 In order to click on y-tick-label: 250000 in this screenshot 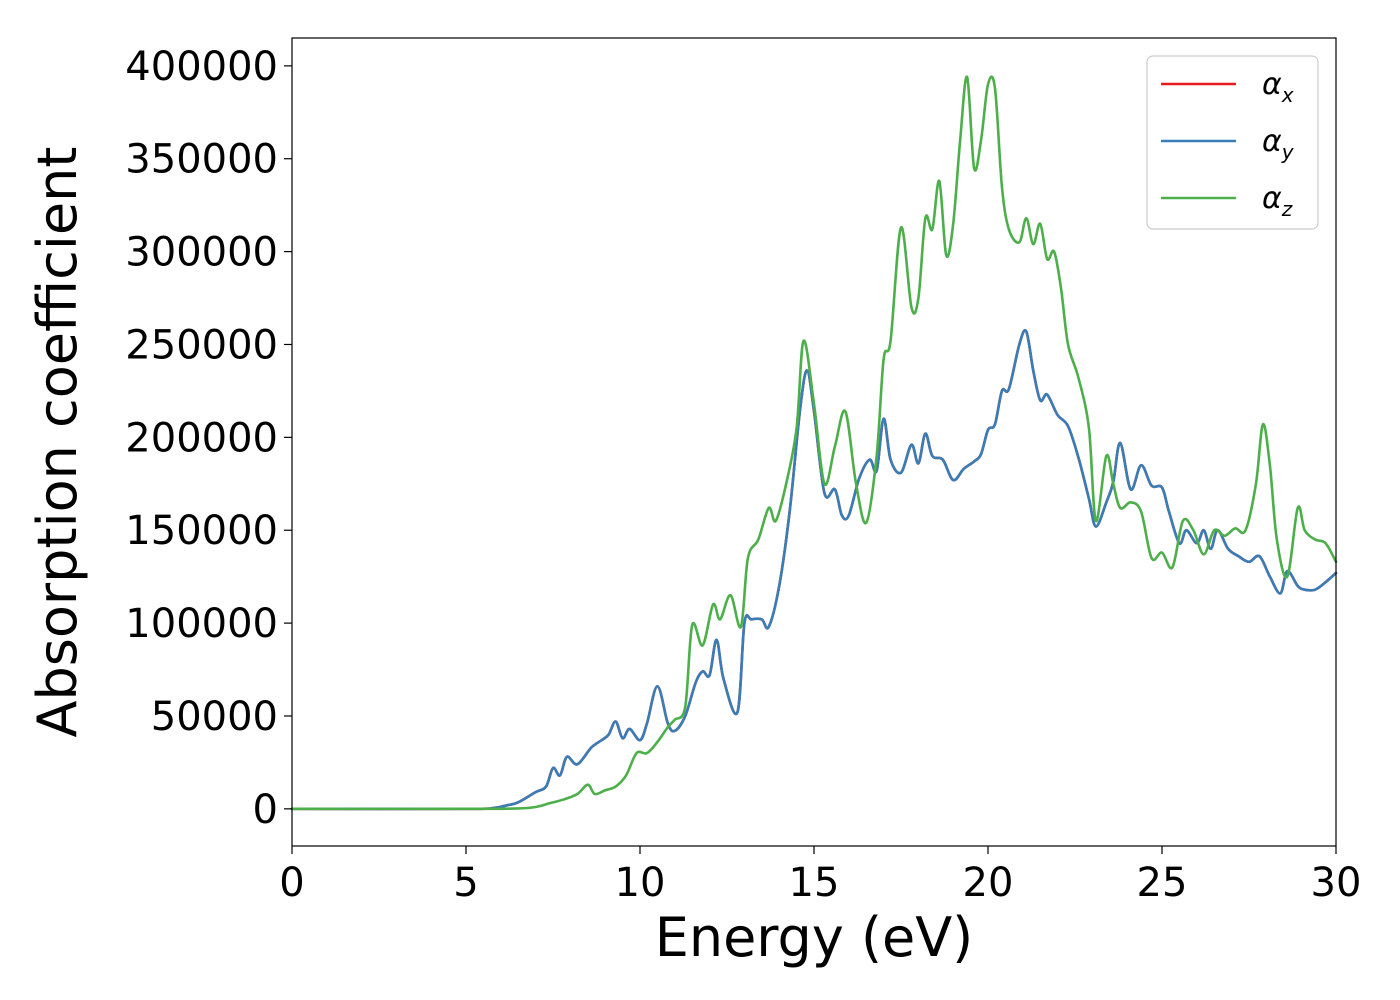, I will do `click(201, 345)`.